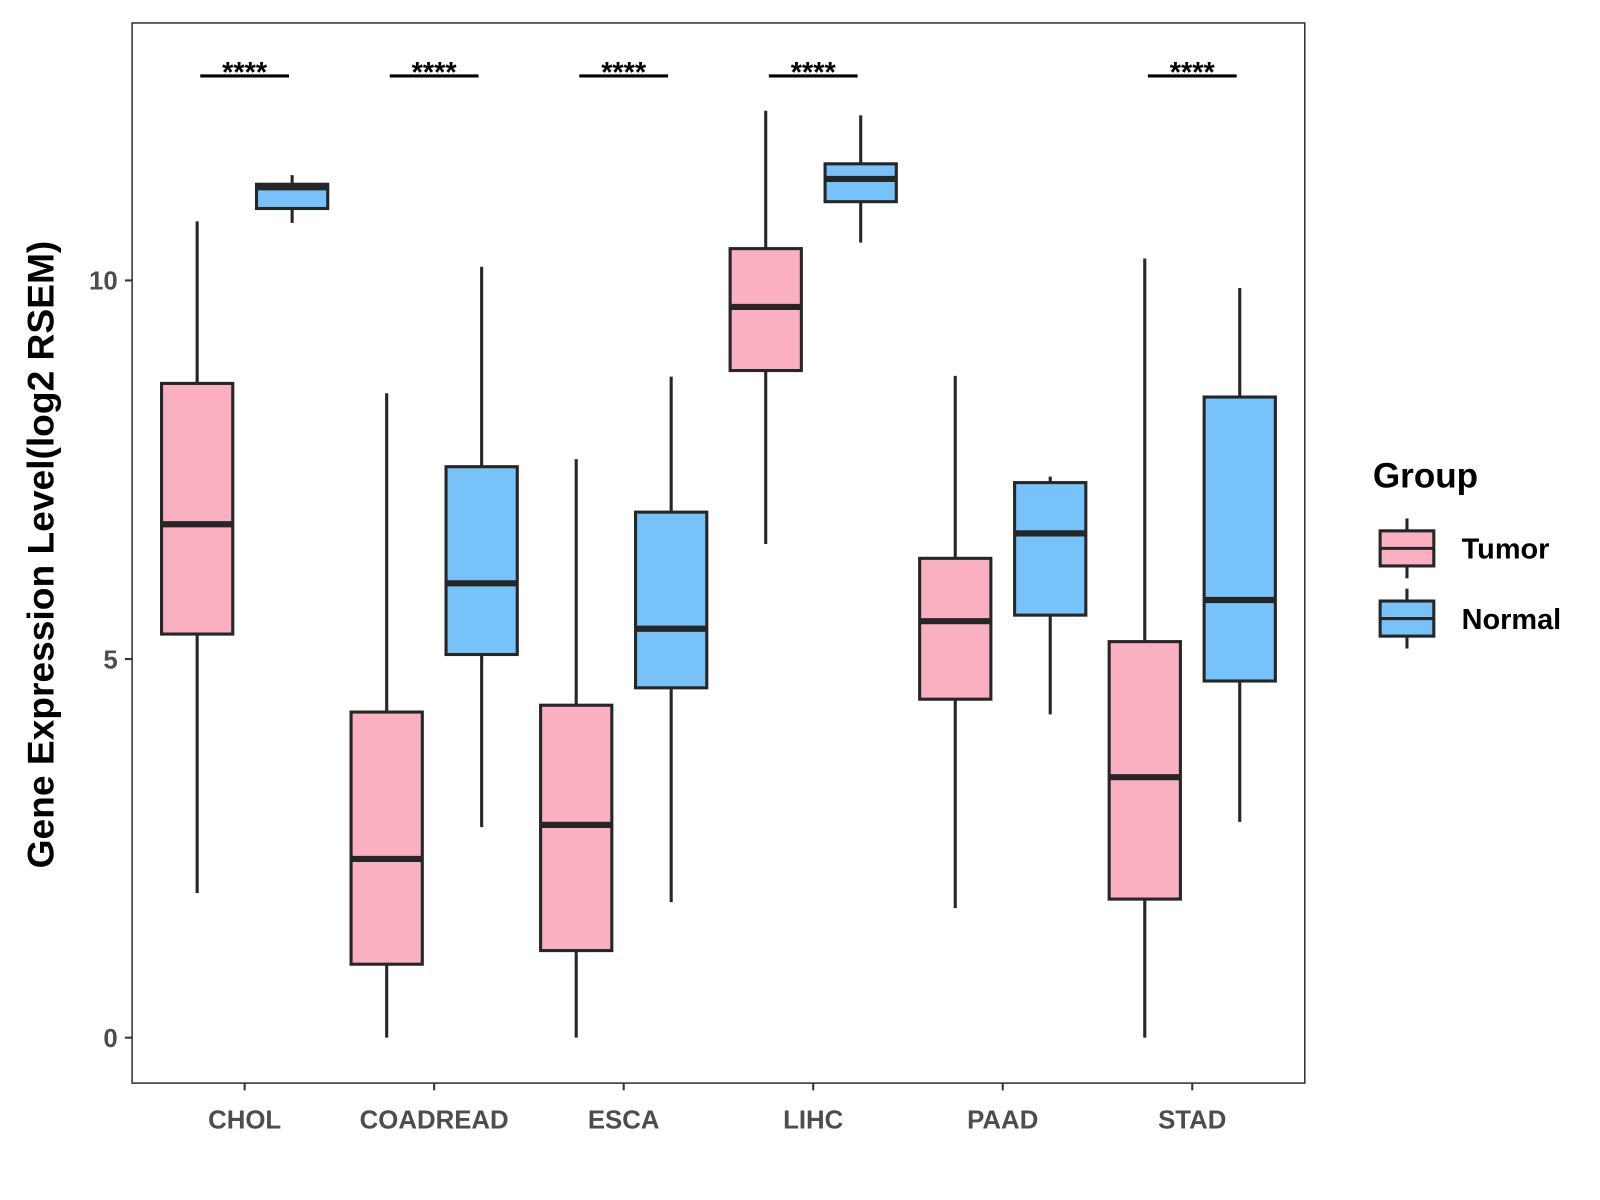  Describe the element at coordinates (41, 555) in the screenshot. I see `y-axis-label: Gene Expression Level(log2 RSEM)` at that location.